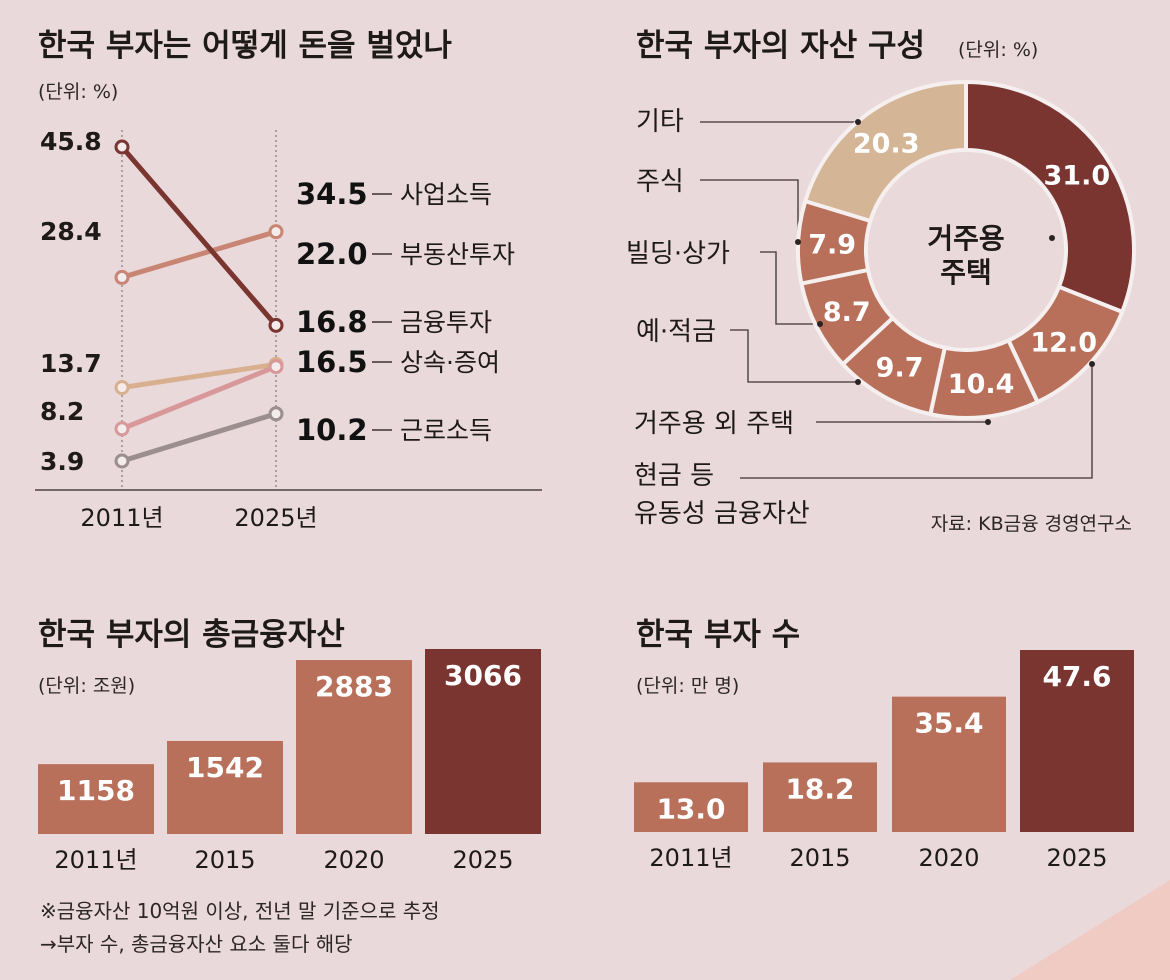 The image size is (1170, 980). Describe the element at coordinates (62, 411) in the screenshot. I see `start-value-label-상속-증여: 8.2` at that location.